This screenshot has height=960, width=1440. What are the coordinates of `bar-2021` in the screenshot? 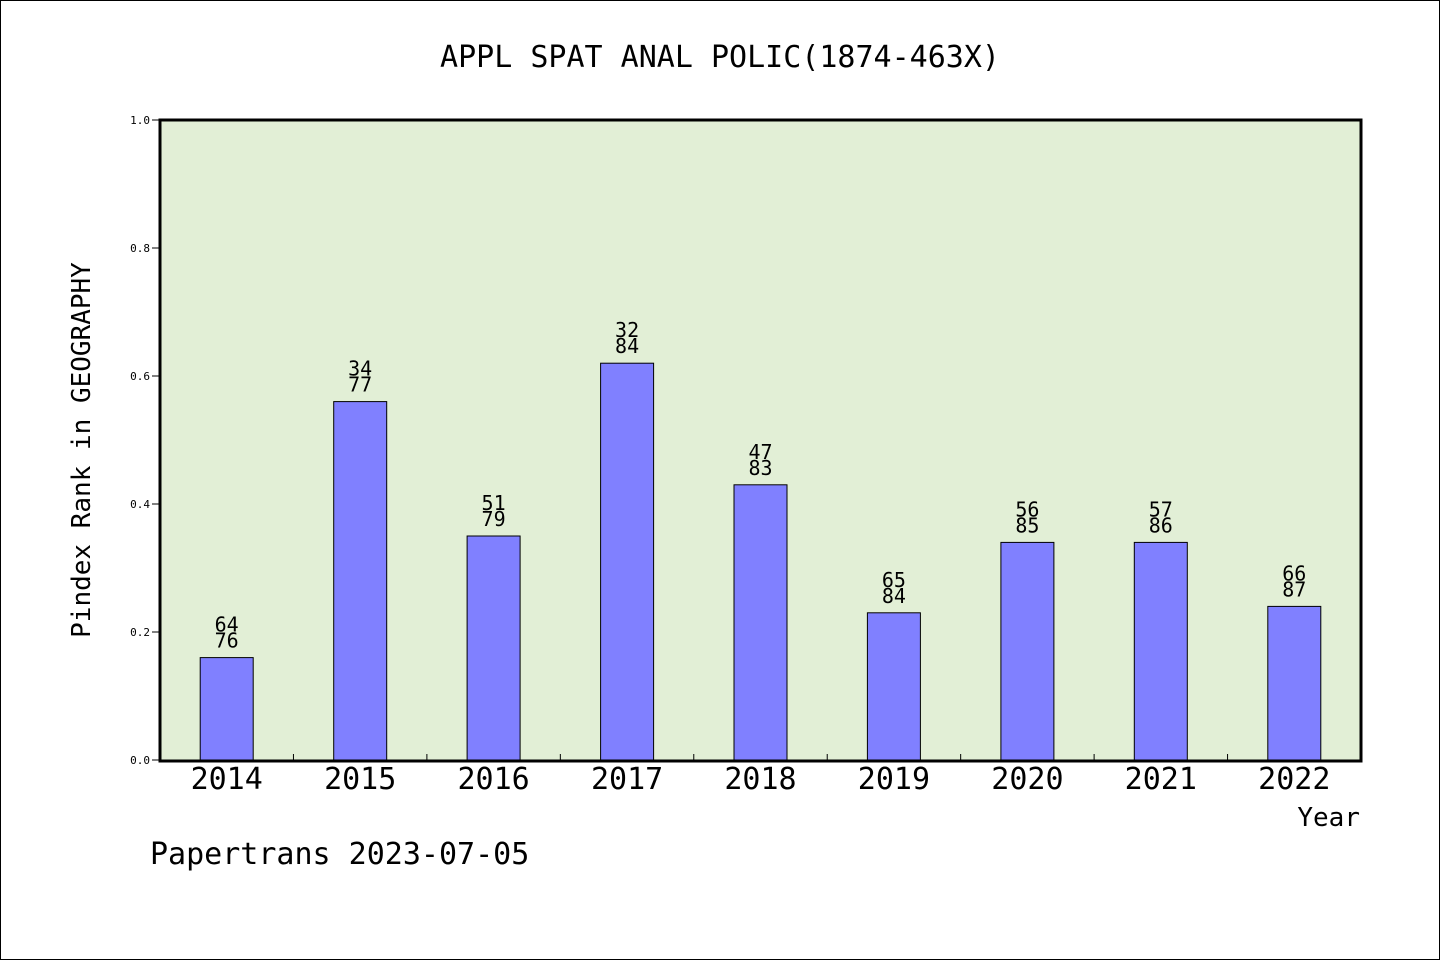 It's located at (1160, 651).